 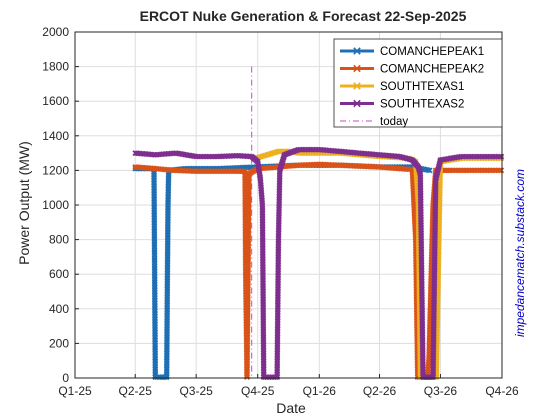 What do you see at coordinates (291, 408) in the screenshot?
I see `x-axis-label: Date` at bounding box center [291, 408].